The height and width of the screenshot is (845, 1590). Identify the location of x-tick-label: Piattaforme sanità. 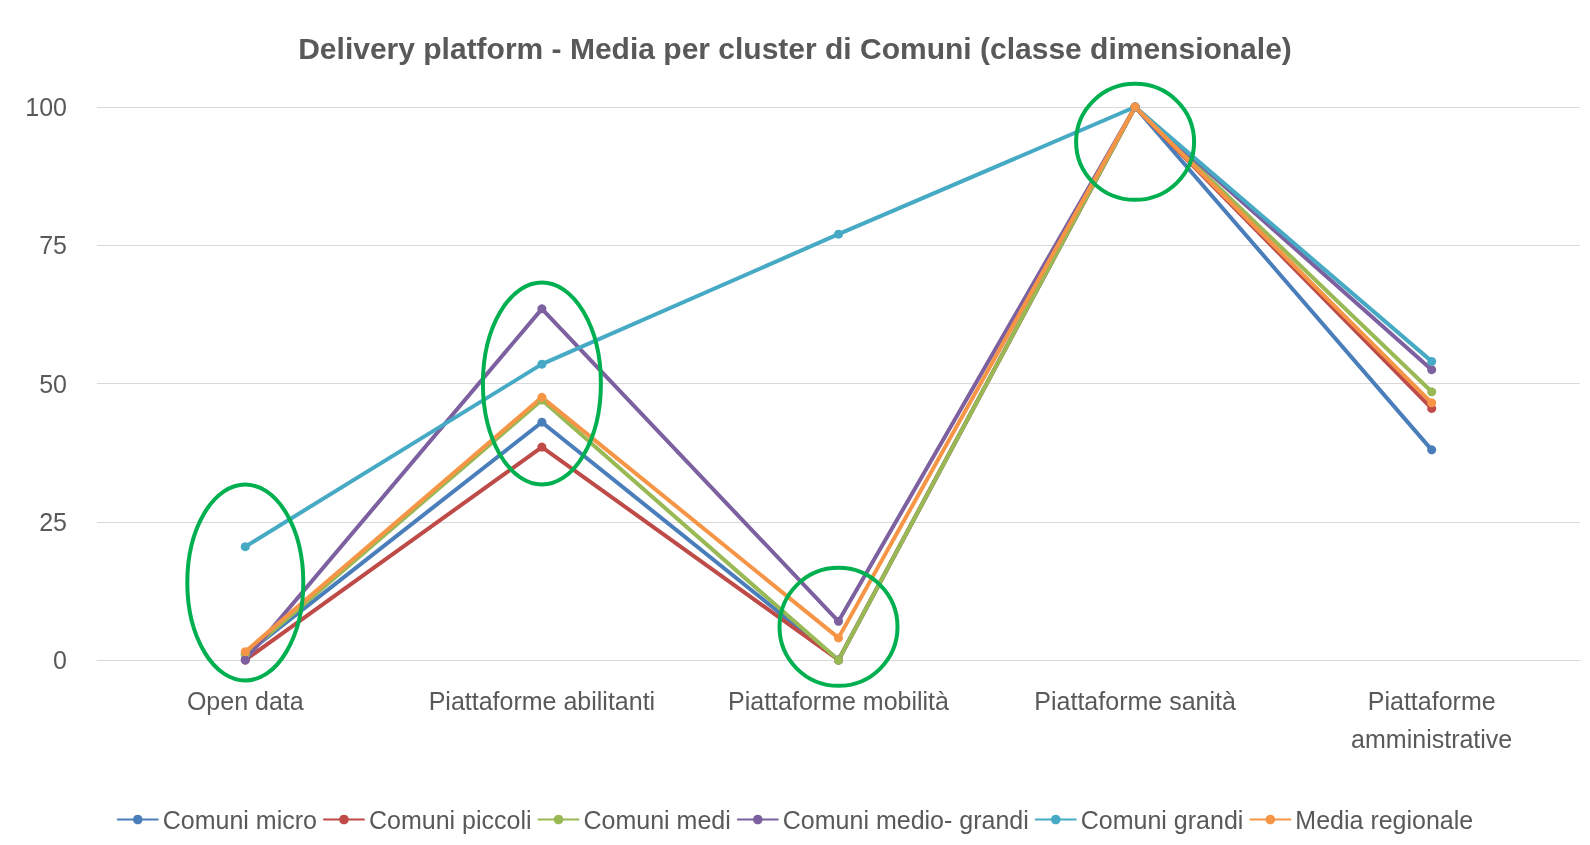
(1135, 701).